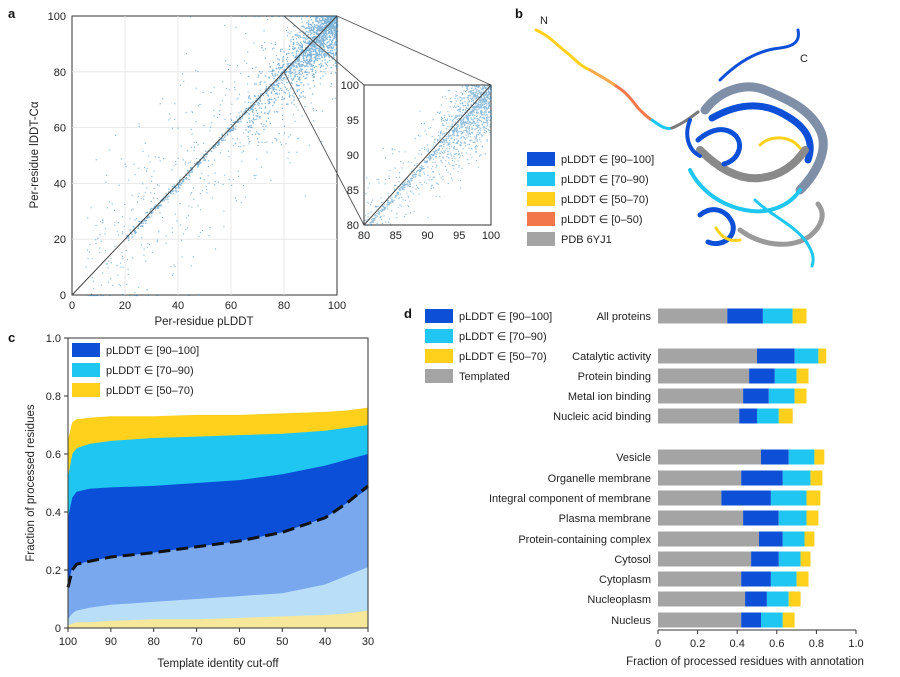  I want to click on inset-xtick: 80, so click(364, 236).